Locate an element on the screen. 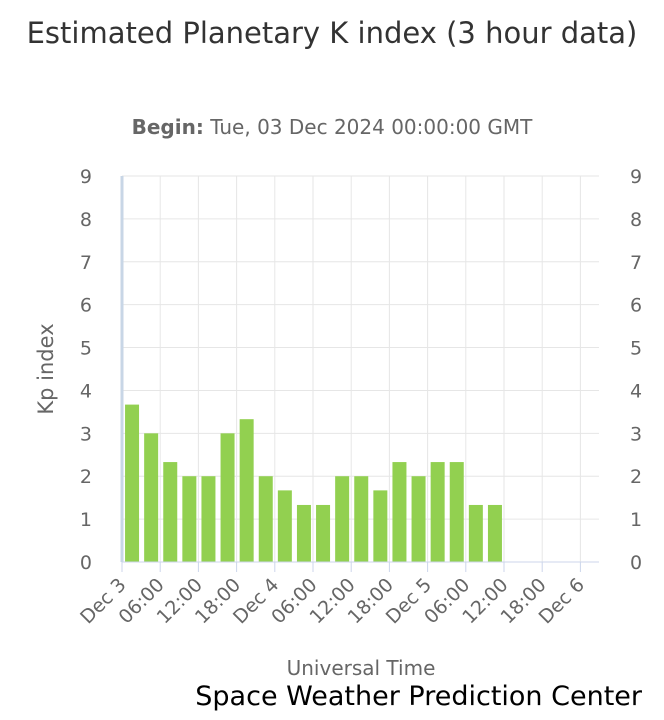  y-tick-label-right: 2 is located at coordinates (636, 477).